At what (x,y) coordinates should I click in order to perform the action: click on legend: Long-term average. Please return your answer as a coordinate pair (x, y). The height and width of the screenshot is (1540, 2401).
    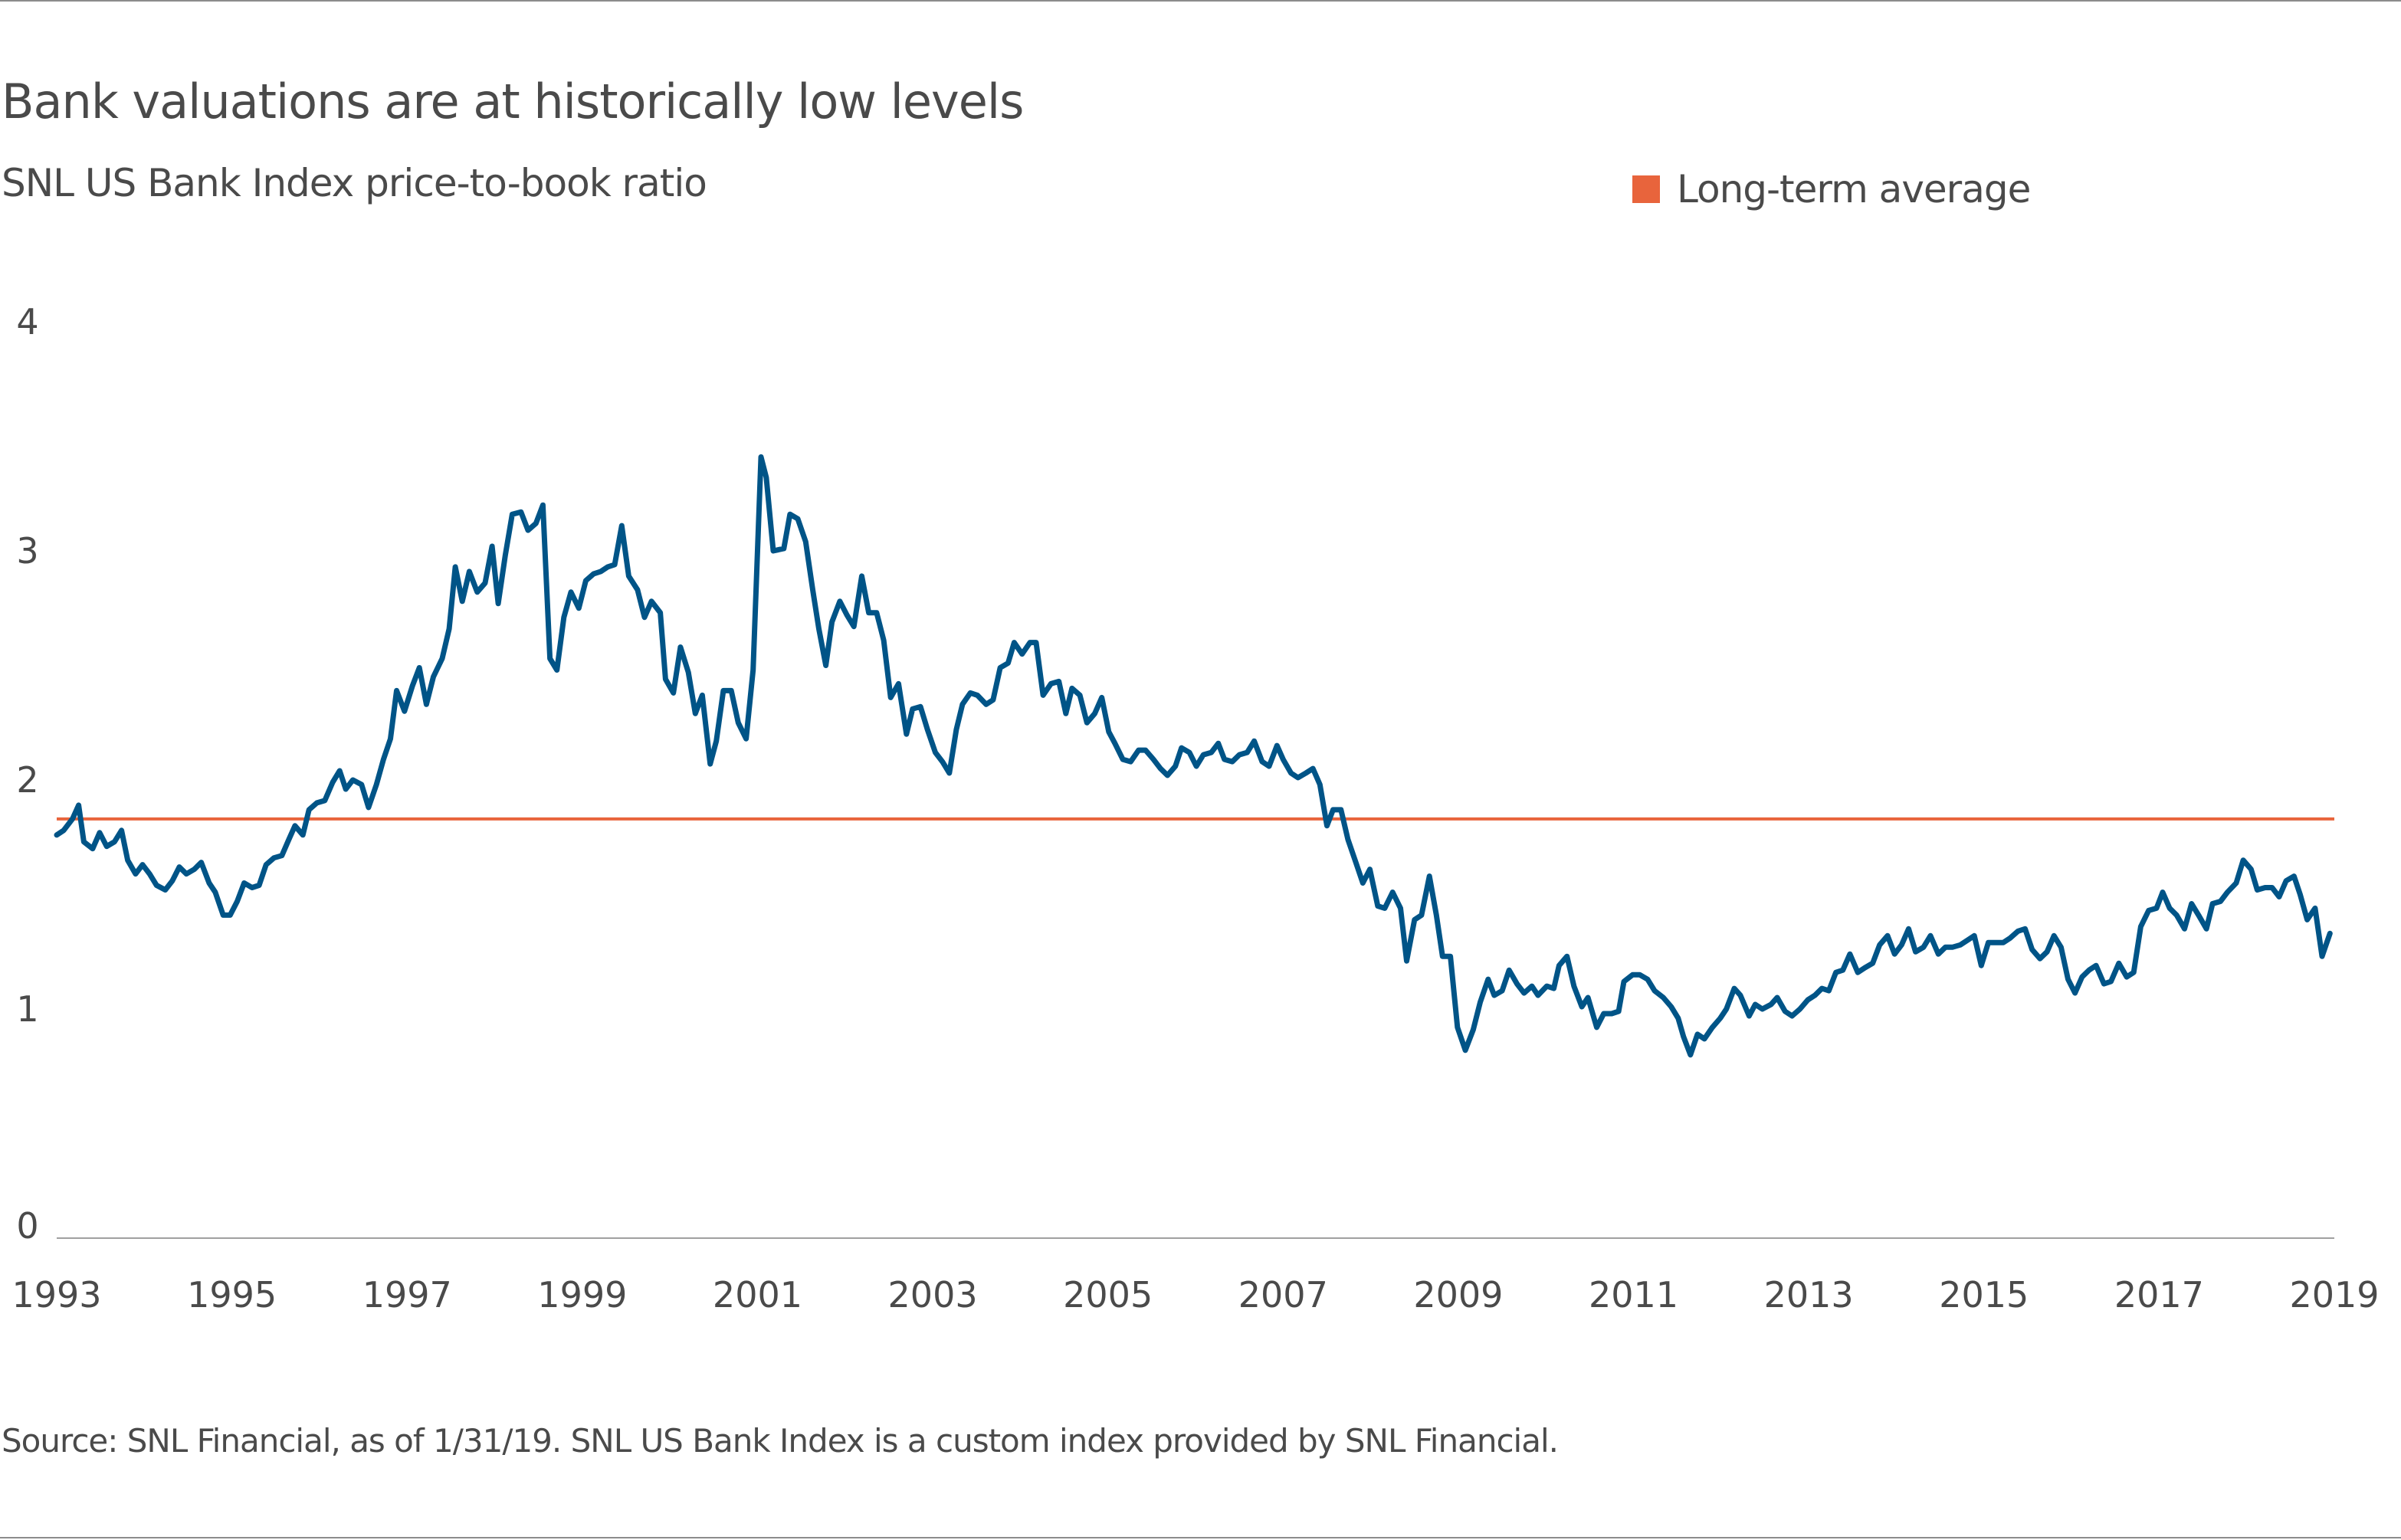
    Looking at the image, I should click on (1832, 189).